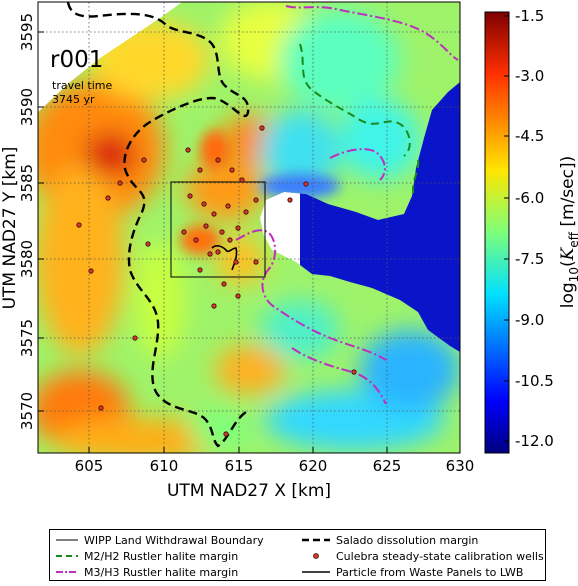 The image size is (578, 586). I want to click on colorbar, so click(497, 232).